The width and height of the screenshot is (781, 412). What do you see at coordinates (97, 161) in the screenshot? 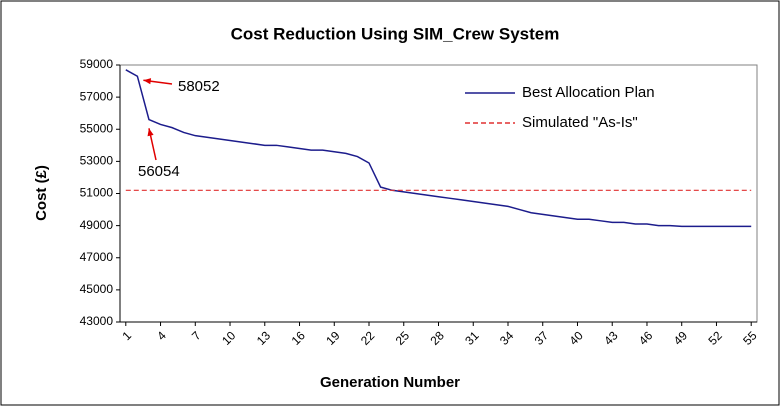
I see `y-tick-label: 53000` at bounding box center [97, 161].